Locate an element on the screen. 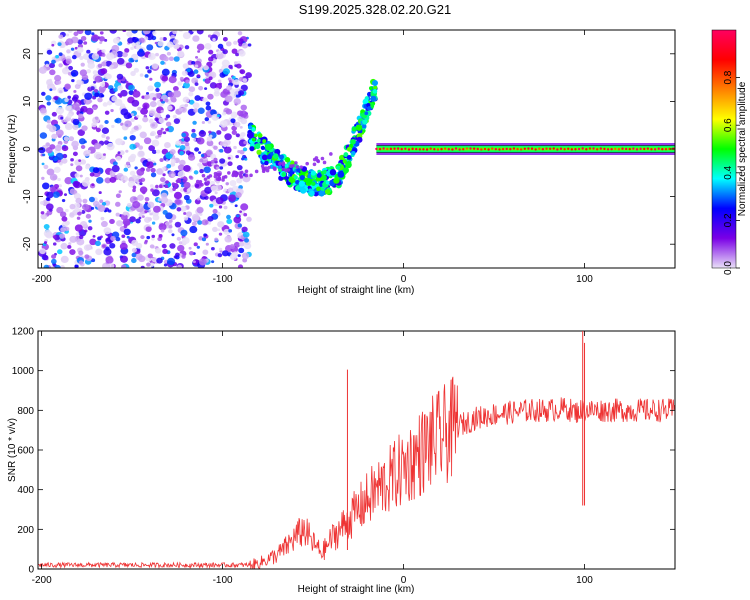  x-tick-label: -200 is located at coordinates (42, 580).